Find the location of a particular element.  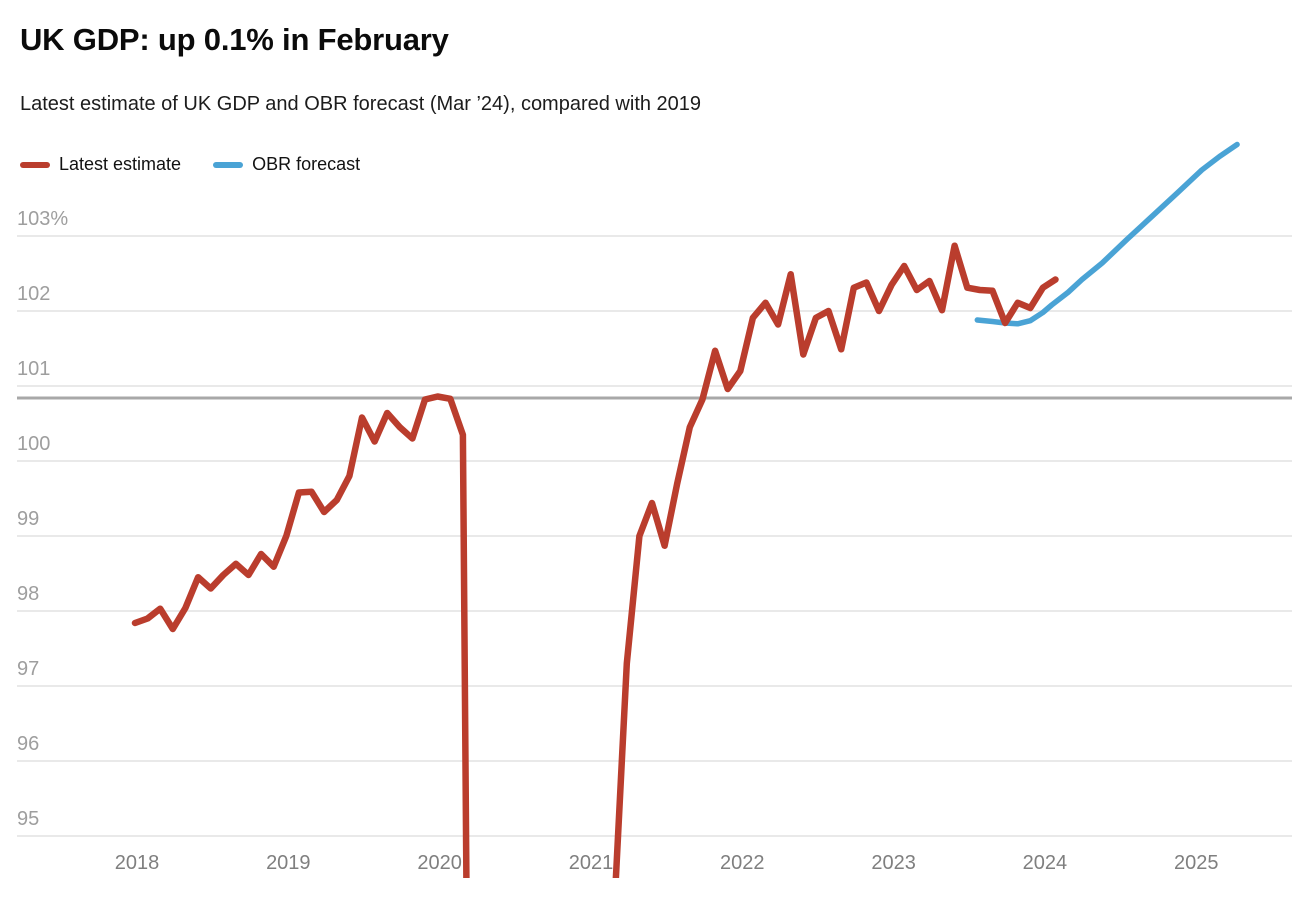

y-axis-label-96: 96 is located at coordinates (28, 744).